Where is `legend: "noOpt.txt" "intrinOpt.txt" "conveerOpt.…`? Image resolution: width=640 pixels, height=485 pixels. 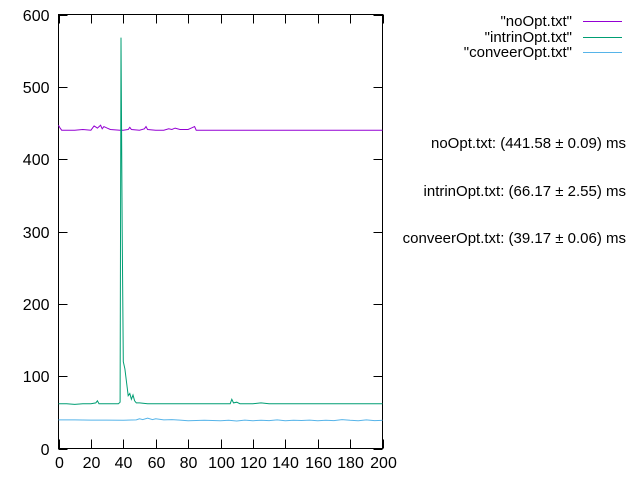
legend: "noOpt.txt" "intrinOpt.txt" "conveerOpt.… is located at coordinates (543, 37).